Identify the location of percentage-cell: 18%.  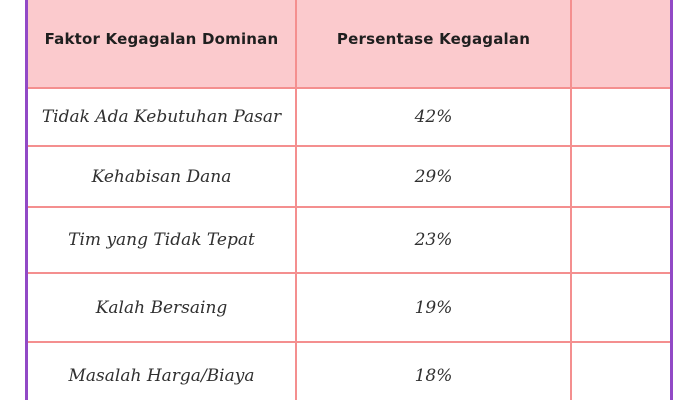
(434, 371).